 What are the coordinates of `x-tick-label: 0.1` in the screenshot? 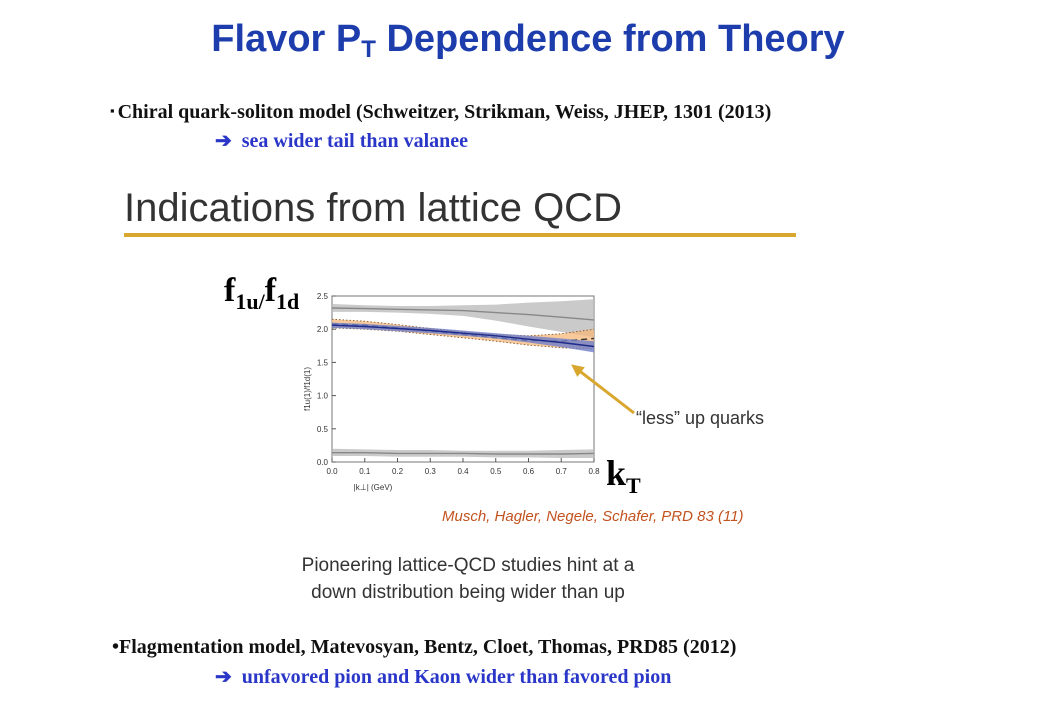 It's located at (365, 471).